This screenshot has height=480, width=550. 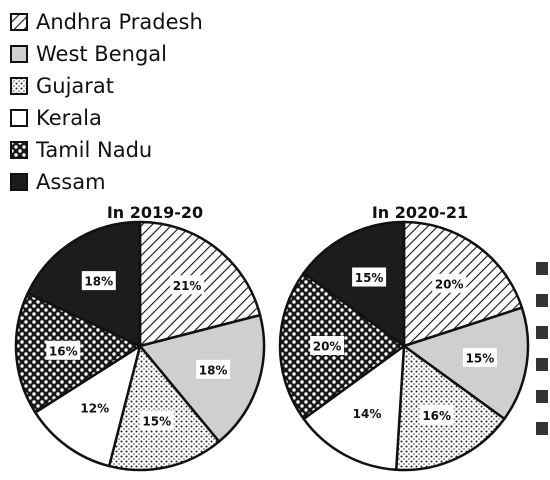 I want to click on slice-label-gujarat: 15%, so click(x=156, y=422).